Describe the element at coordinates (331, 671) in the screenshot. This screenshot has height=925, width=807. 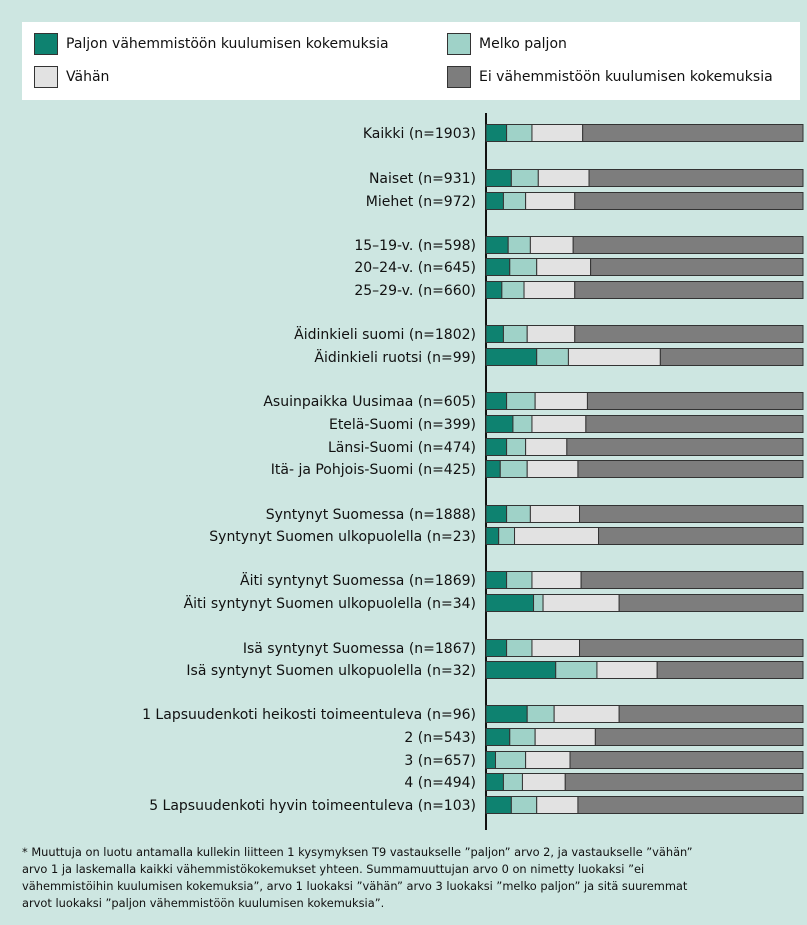
I see `category-label: Isä syntynyt Suomen ulkopuolella (n=32)` at that location.